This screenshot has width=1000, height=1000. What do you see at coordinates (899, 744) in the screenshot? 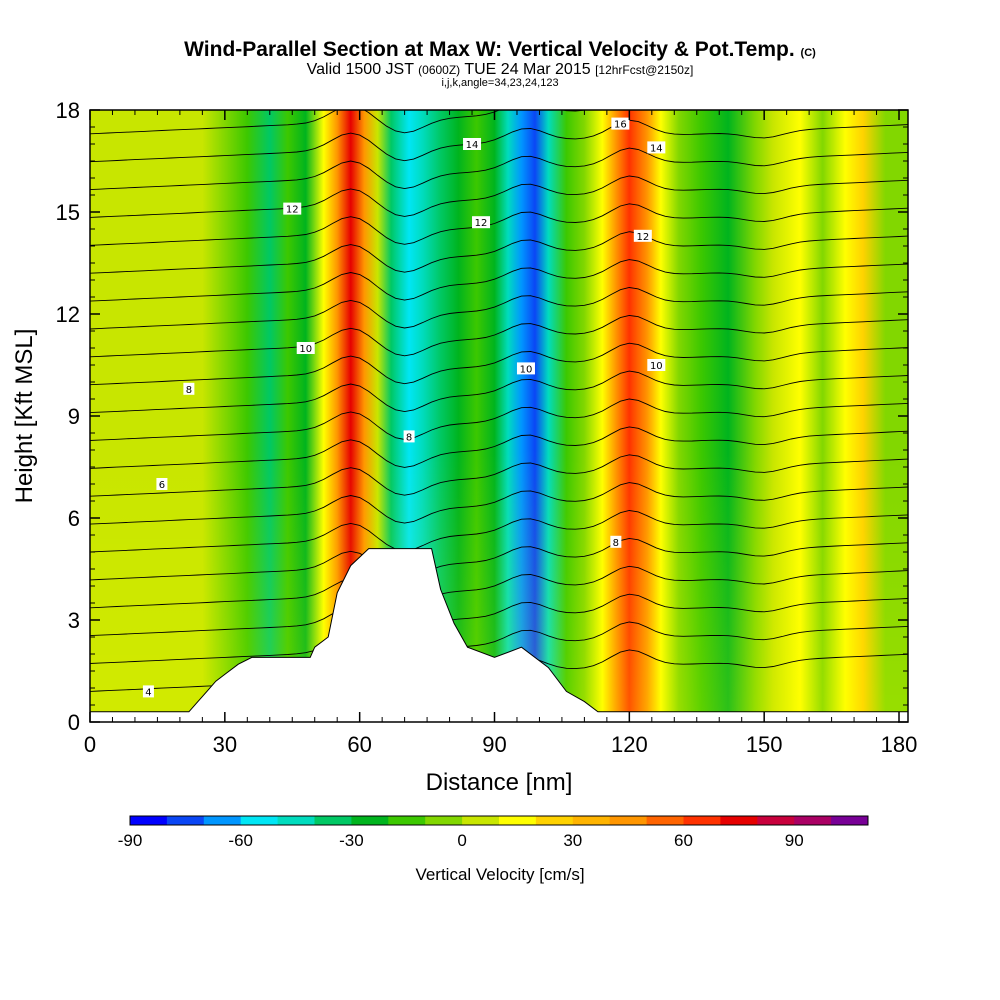
I see `x-tick-label: 180` at bounding box center [899, 744].